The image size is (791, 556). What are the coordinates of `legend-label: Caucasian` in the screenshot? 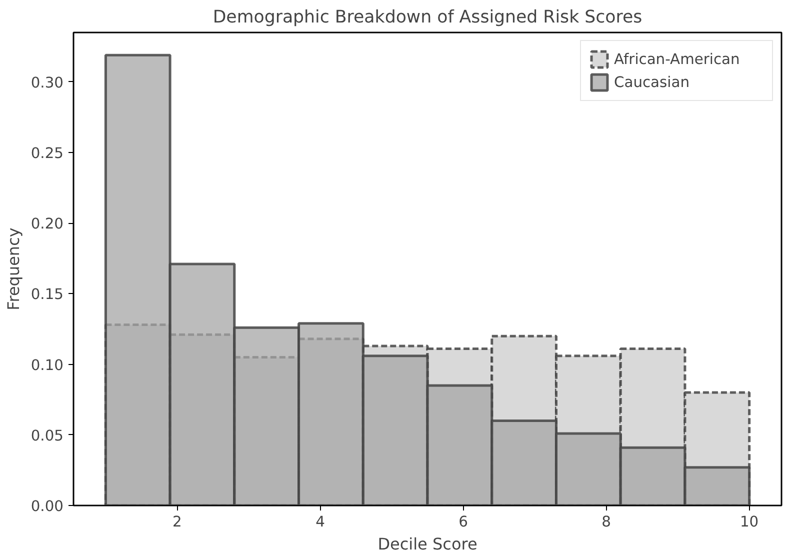 It's located at (652, 82).